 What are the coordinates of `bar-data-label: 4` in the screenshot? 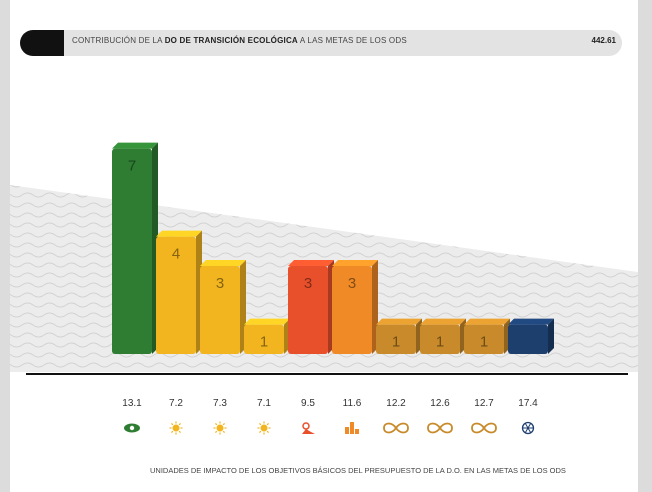 It's located at (176, 254).